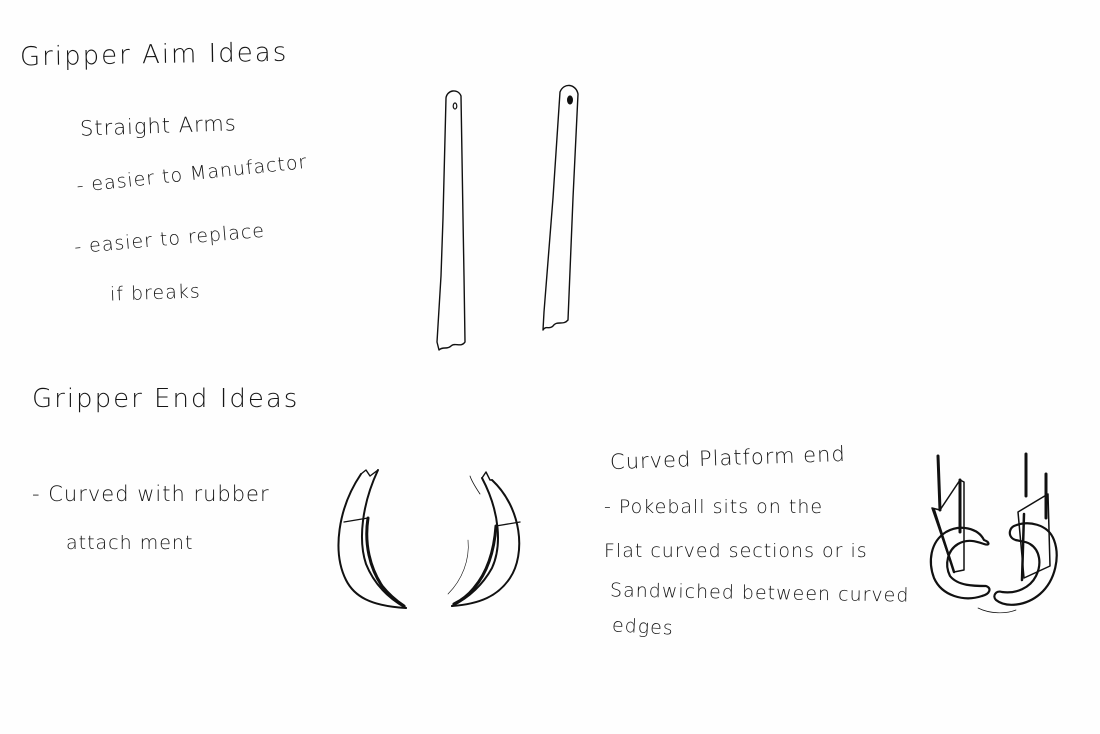 The height and width of the screenshot is (734, 1100). I want to click on arm-section-title: Gripper Aim Ideas, so click(154, 55).